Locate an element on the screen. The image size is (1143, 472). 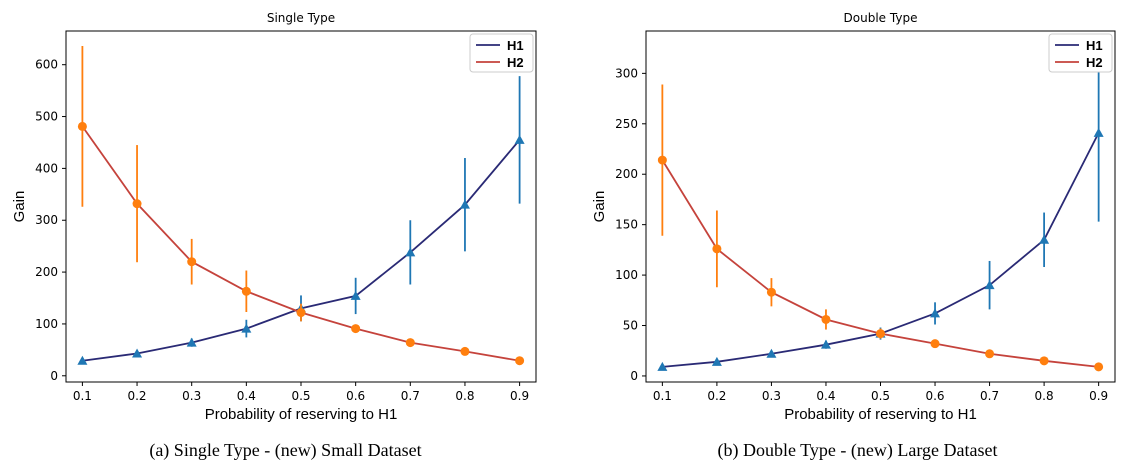
chart-title: Single Type is located at coordinates (301, 18).